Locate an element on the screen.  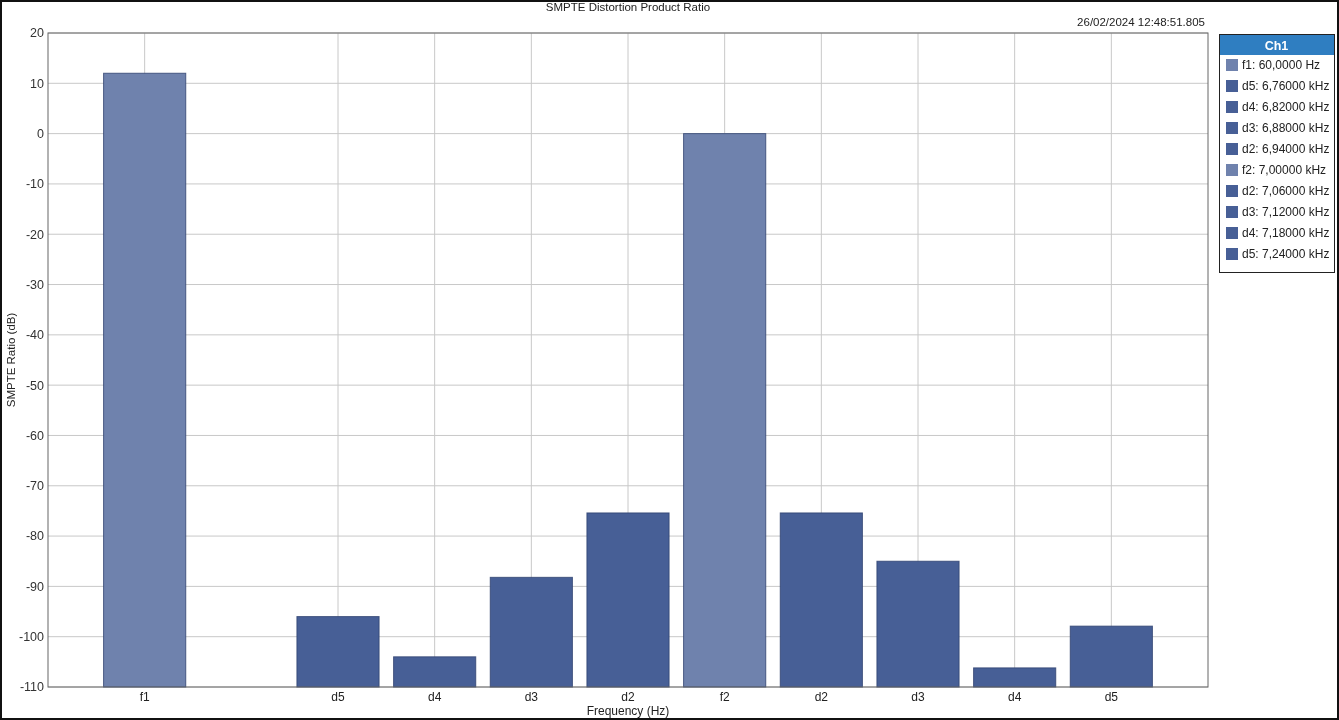
legend-label: d3: 7,12000 kHz is located at coordinates (1286, 212).